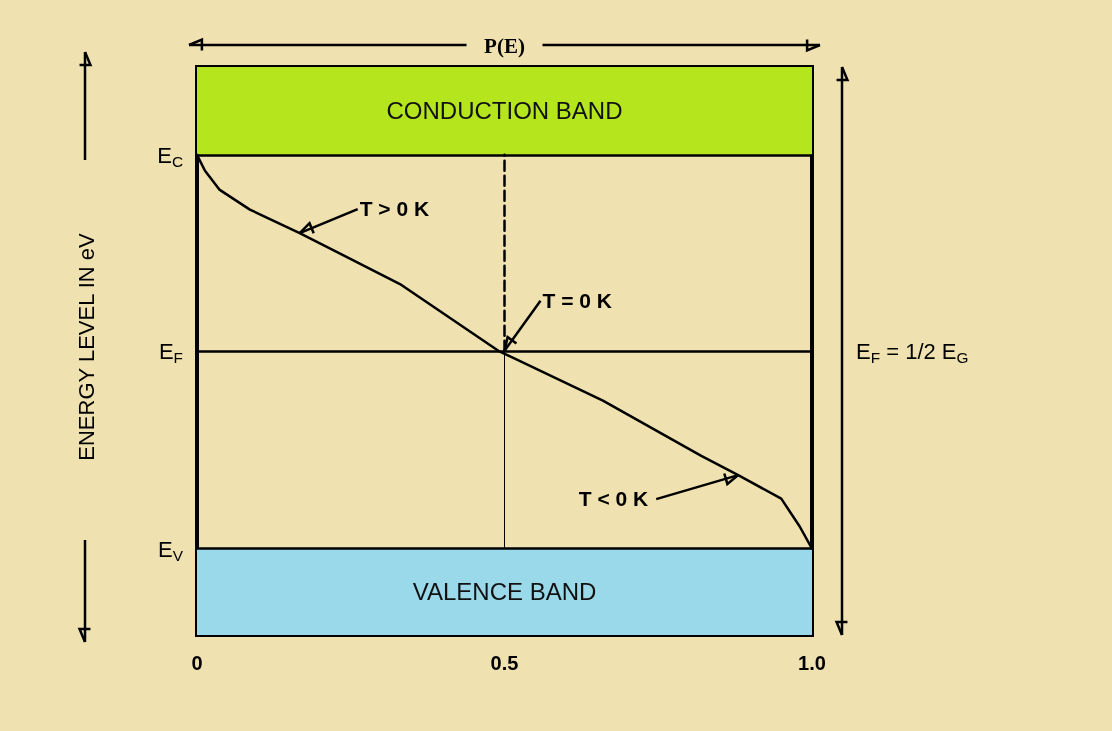  Describe the element at coordinates (86, 346) in the screenshot. I see `y-axis-title: ENERGY LEVEL IN eV` at that location.